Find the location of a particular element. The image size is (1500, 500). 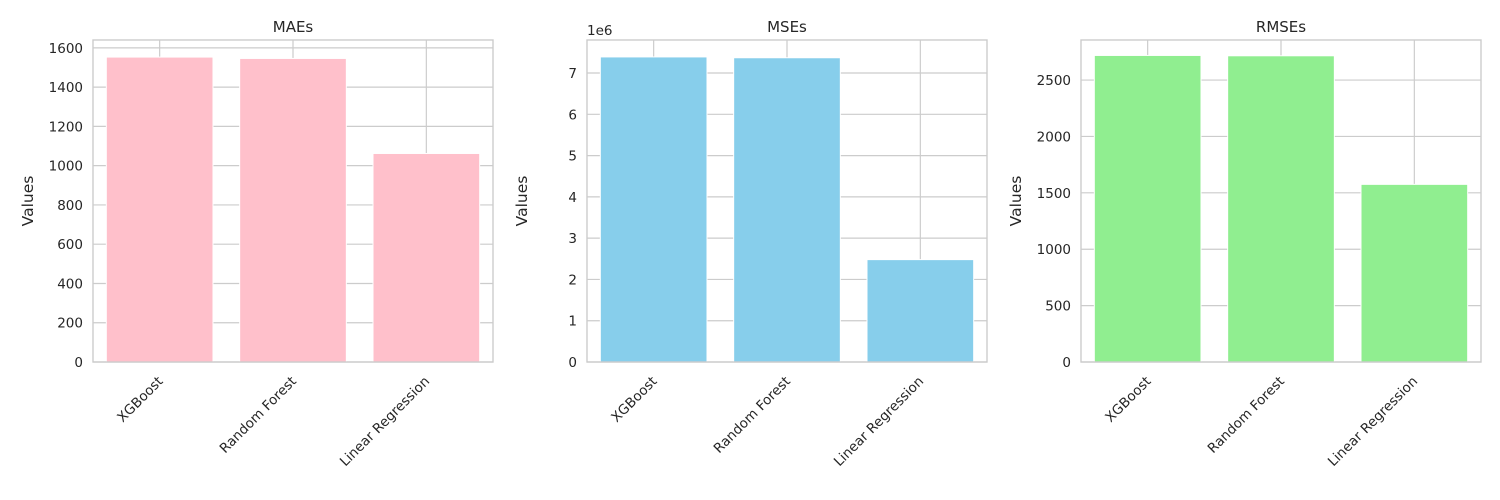

mse-ytick-label: 7 is located at coordinates (572, 74).